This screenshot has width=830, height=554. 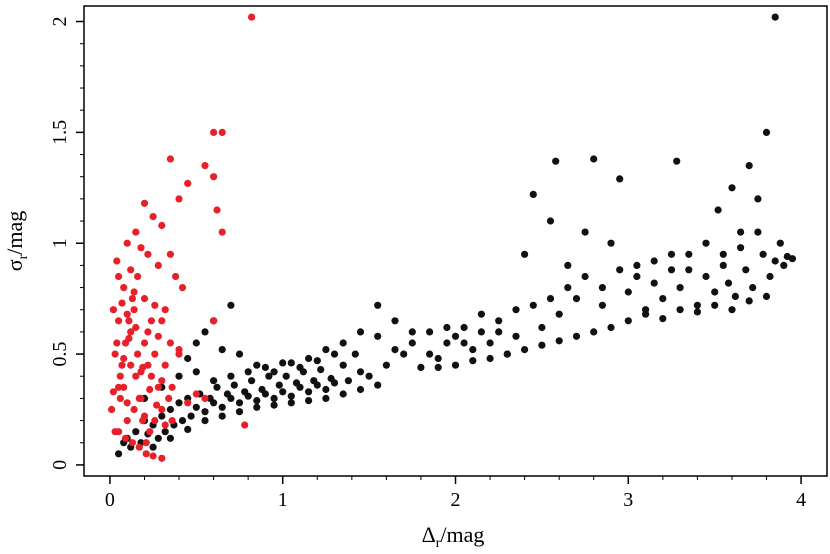 I want to click on y-axis-title: σr/mag, so click(x=16, y=241).